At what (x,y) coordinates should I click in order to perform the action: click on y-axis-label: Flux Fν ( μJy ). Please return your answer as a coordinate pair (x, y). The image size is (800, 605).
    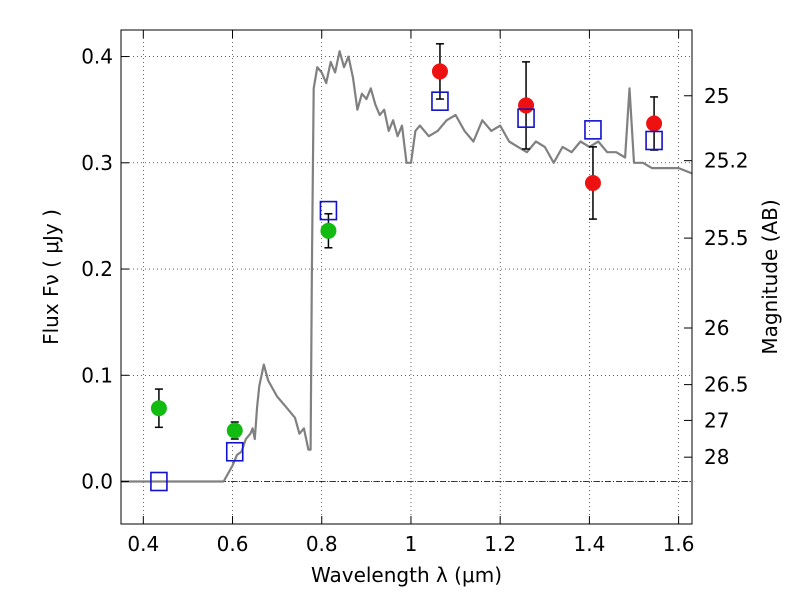
    Looking at the image, I should click on (51, 277).